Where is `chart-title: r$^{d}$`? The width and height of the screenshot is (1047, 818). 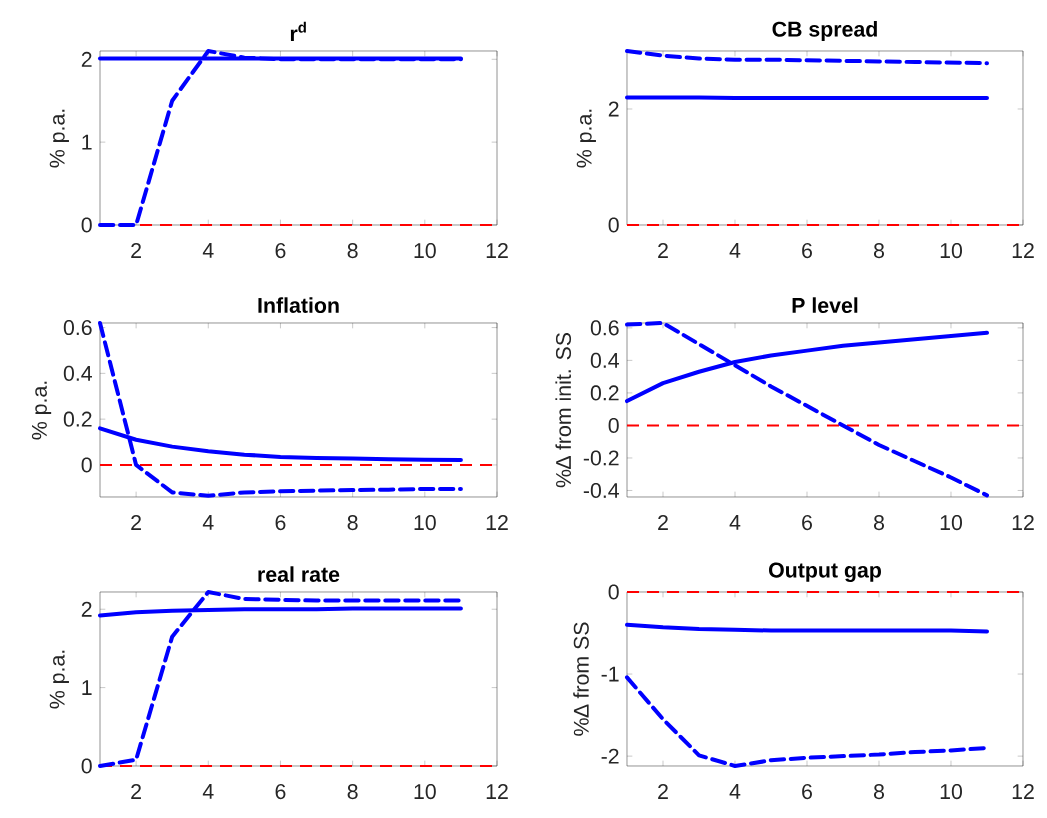
chart-title: r$^{d}$ is located at coordinates (298, 31).